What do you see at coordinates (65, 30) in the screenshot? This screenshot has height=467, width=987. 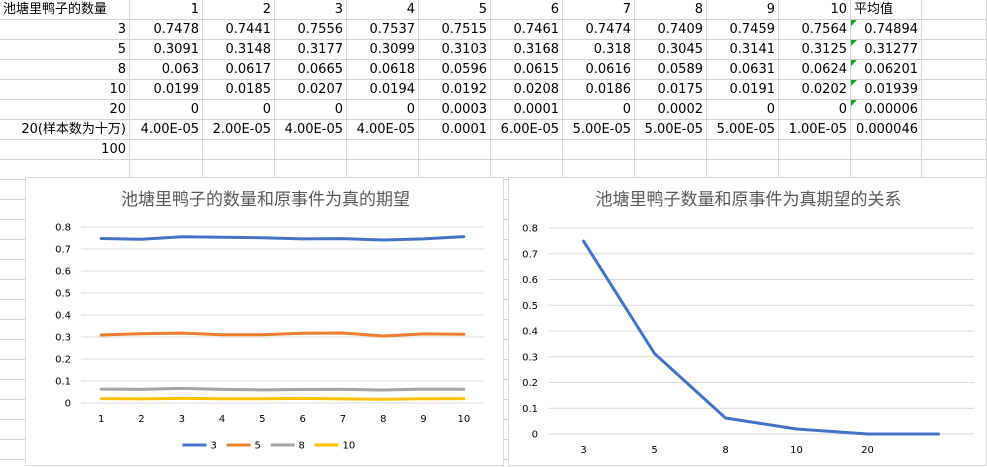 I see `row-label-cell: 3` at bounding box center [65, 30].